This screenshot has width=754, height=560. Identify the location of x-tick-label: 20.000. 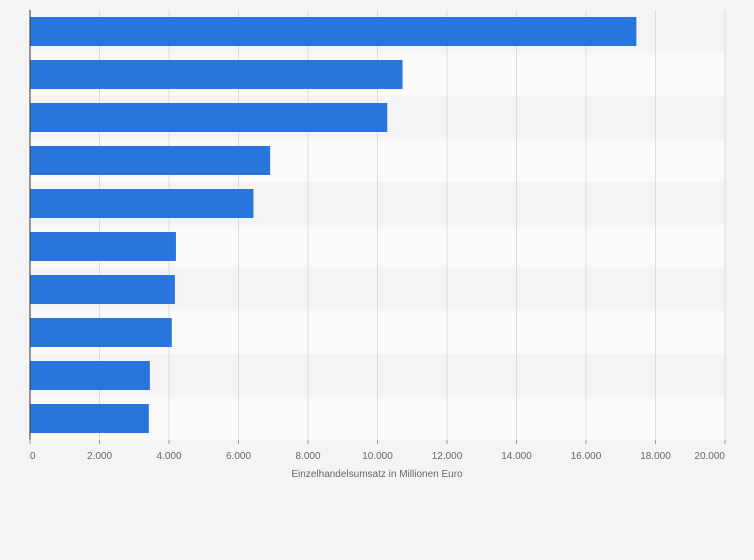
(709, 456).